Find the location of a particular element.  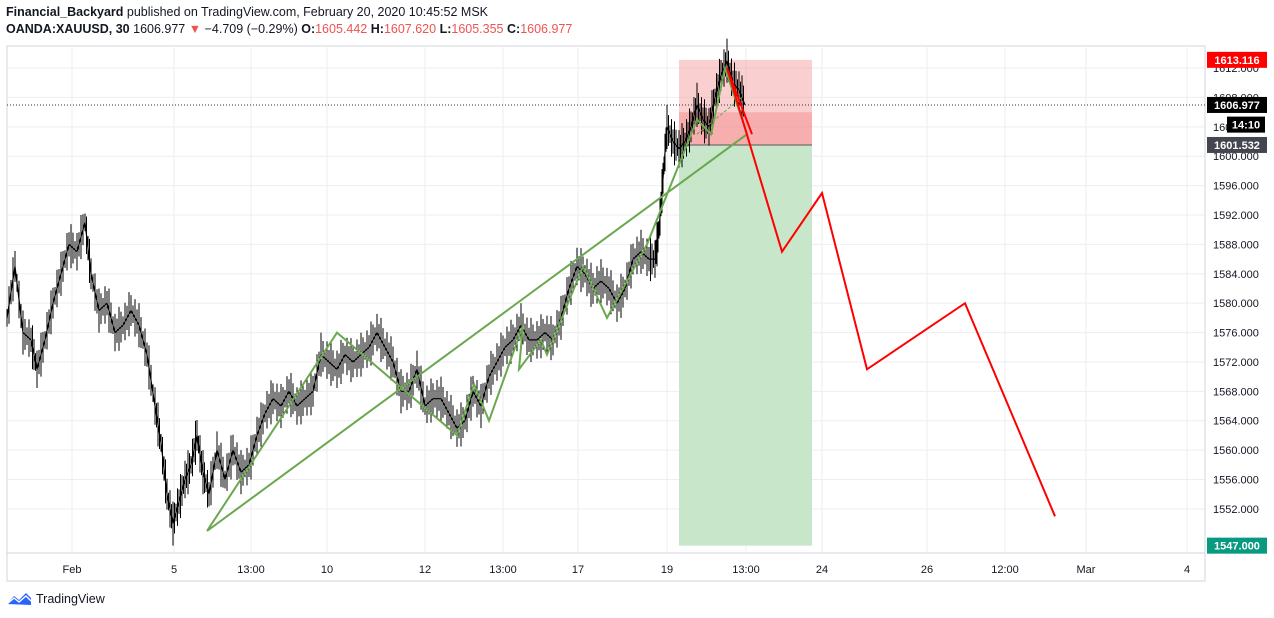

high-value: 1607.620 is located at coordinates (410, 29).